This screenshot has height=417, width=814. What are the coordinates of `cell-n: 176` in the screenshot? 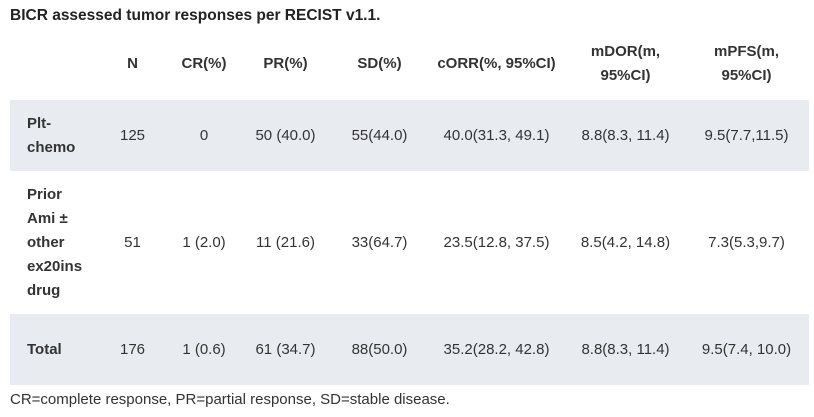 It's located at (132, 349).